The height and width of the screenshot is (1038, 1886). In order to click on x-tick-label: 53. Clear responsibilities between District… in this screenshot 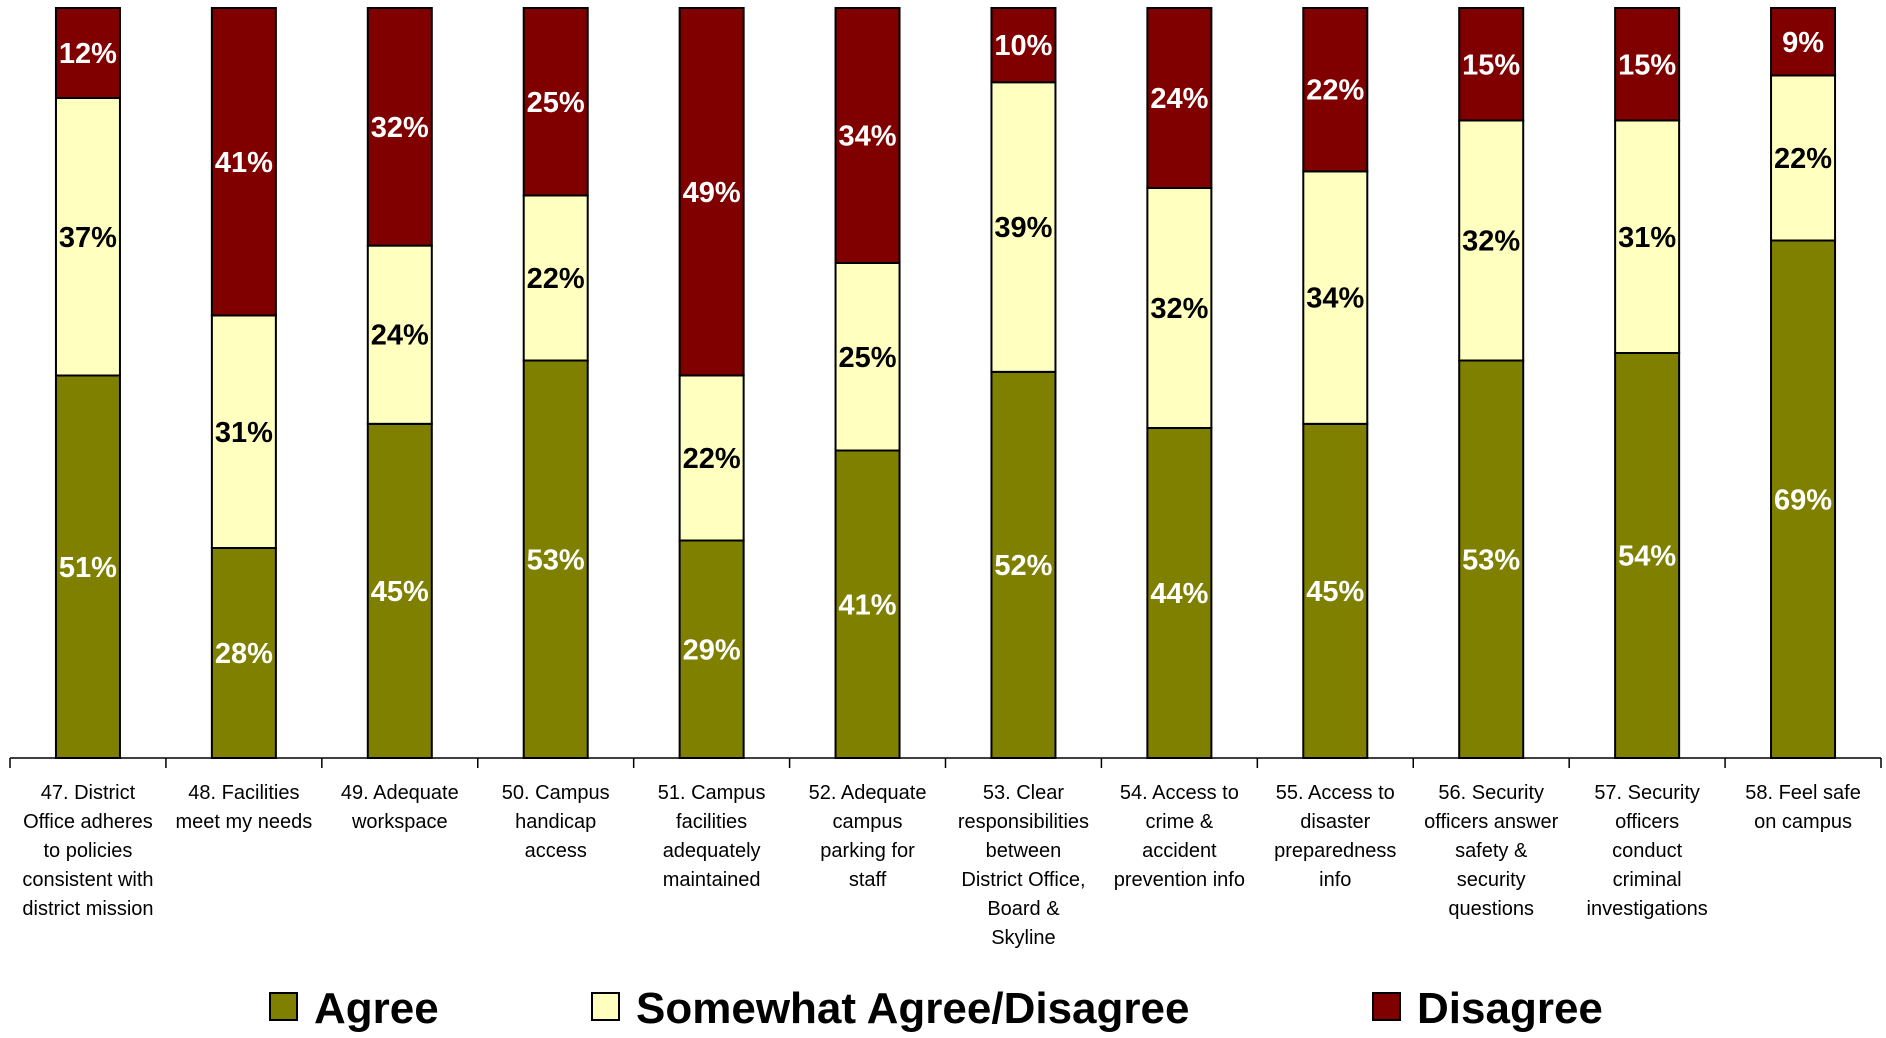, I will do `click(1023, 865)`.